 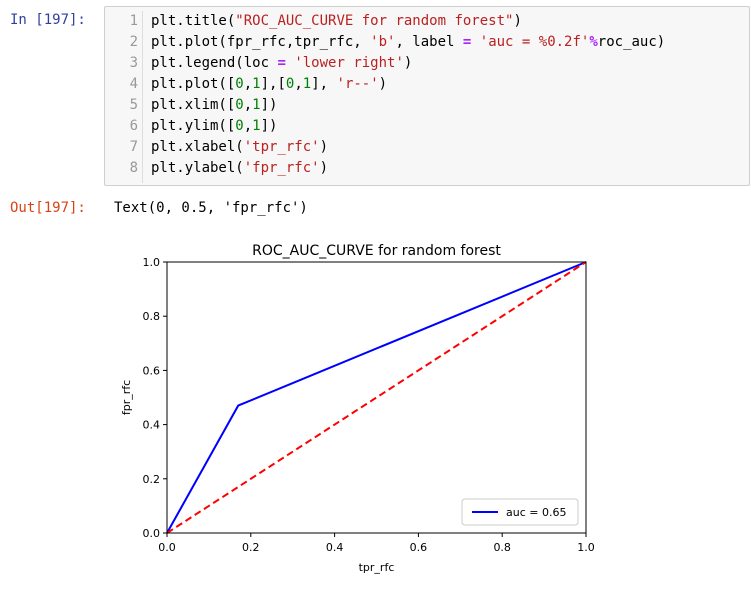 I want to click on legend-box, so click(x=520, y=512).